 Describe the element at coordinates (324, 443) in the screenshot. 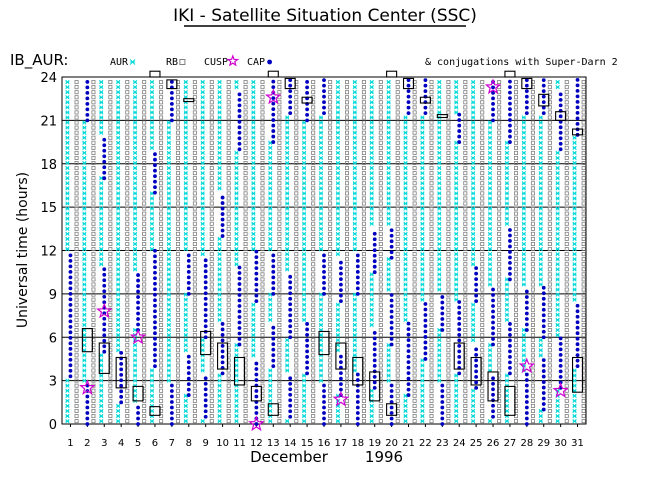

I see `x-tick-label-16: 16` at that location.